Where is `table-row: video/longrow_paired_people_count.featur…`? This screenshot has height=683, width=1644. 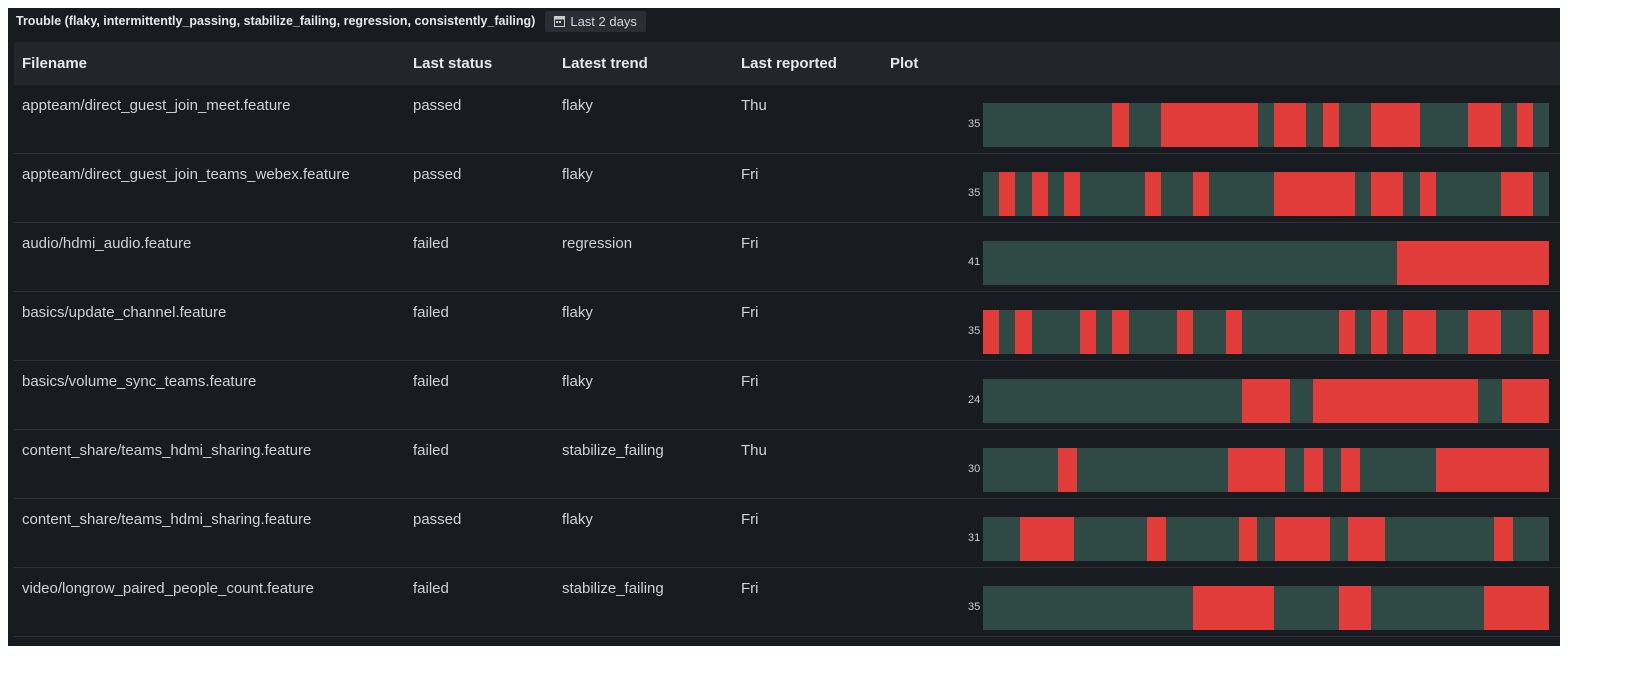
table-row: video/longrow_paired_people_count.featur… is located at coordinates (787, 602).